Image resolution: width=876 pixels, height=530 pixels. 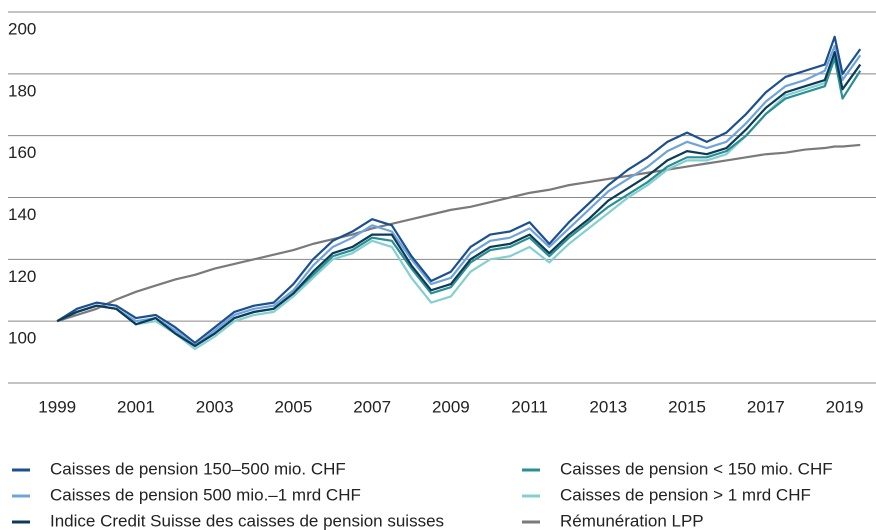 What do you see at coordinates (687, 406) in the screenshot?
I see `x-tick-label: 2015` at bounding box center [687, 406].